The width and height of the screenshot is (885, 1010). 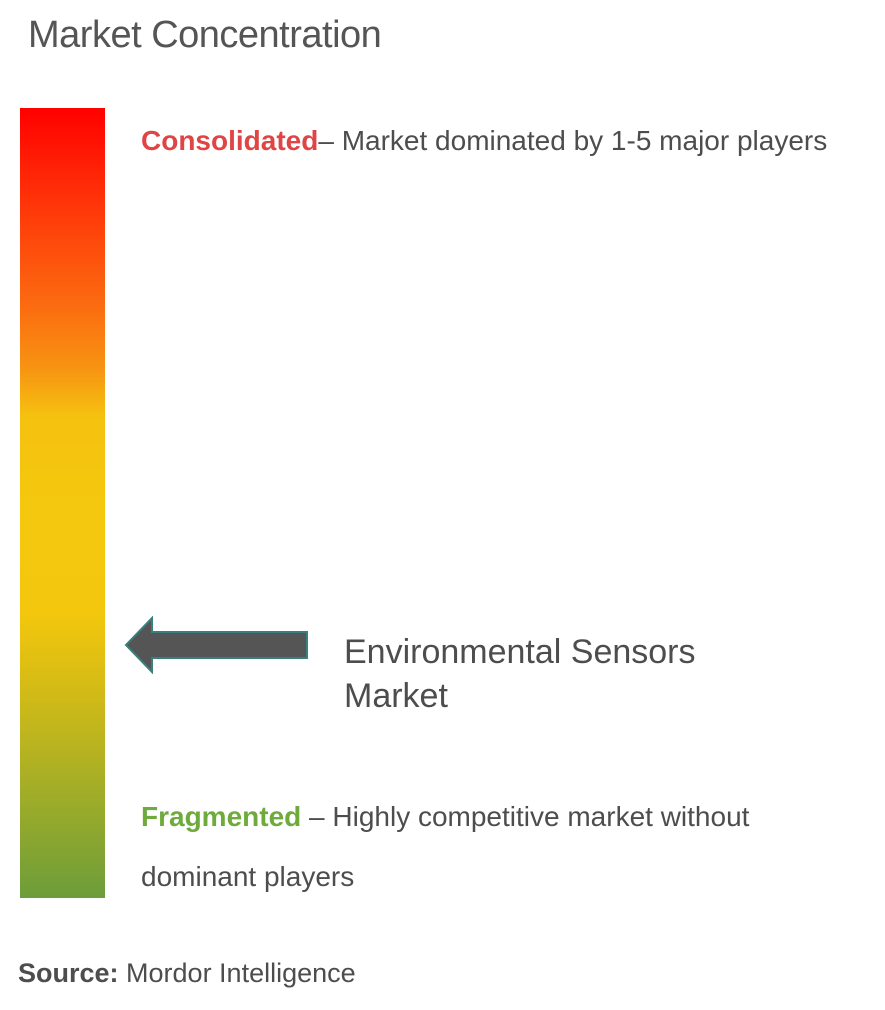 What do you see at coordinates (62, 503) in the screenshot?
I see `concentration-gradient-bar` at bounding box center [62, 503].